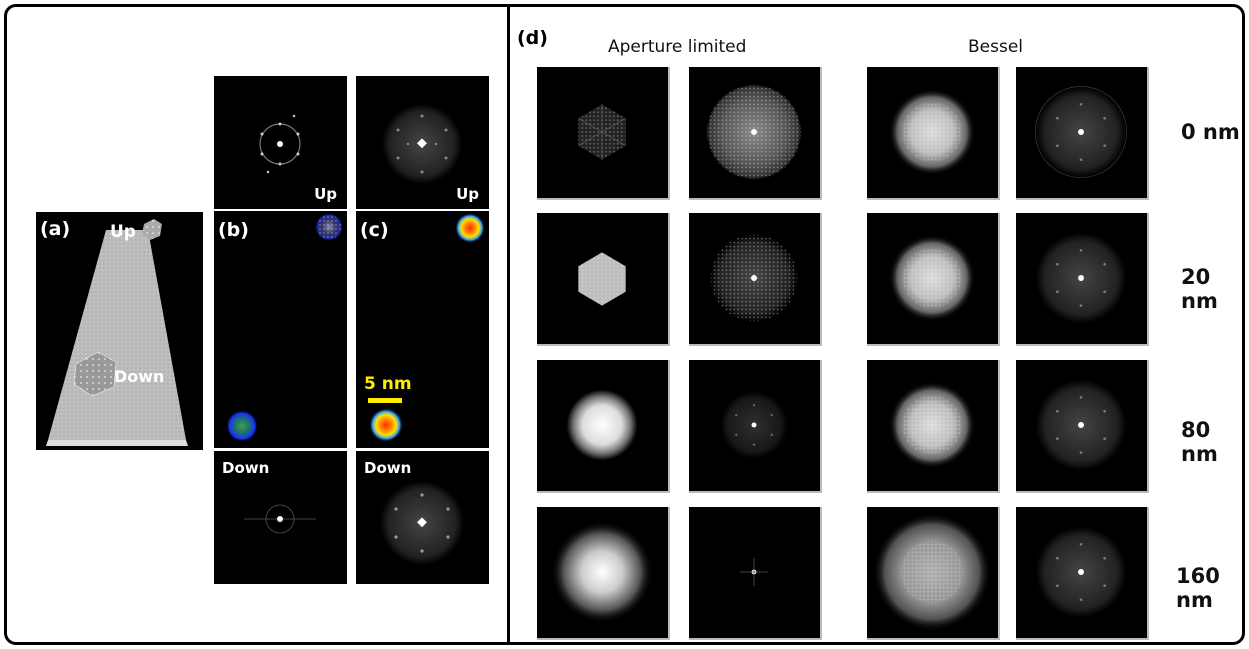 The width and height of the screenshot is (1249, 649). What do you see at coordinates (280, 142) in the screenshot?
I see `panel-b-up-diffraction: Up` at bounding box center [280, 142].